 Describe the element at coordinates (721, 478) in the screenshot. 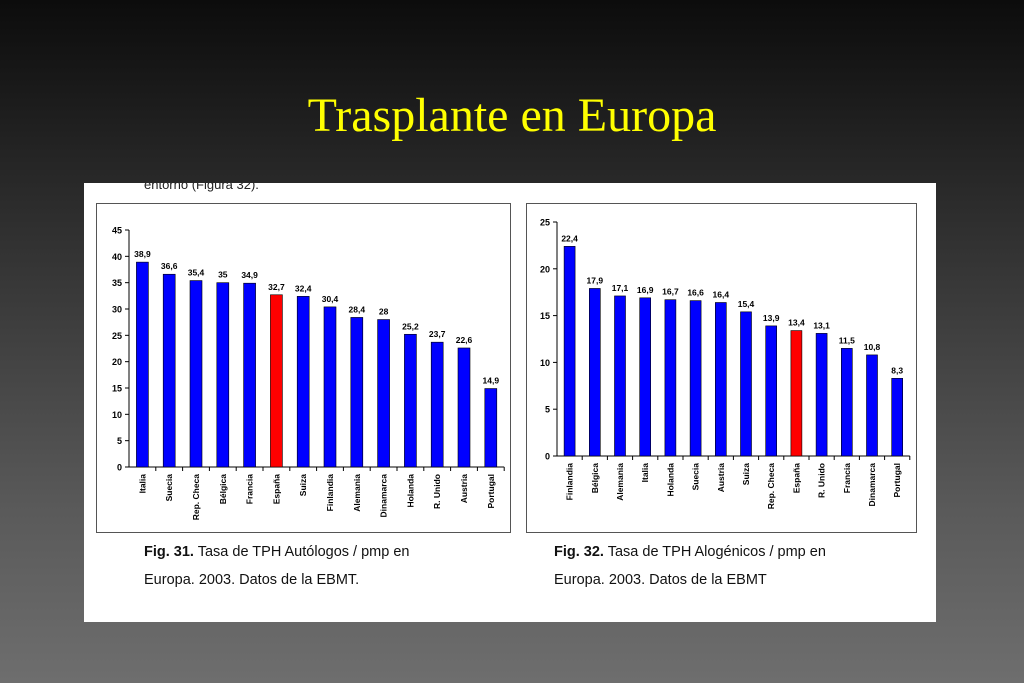

I see `category-label: Austria` at that location.